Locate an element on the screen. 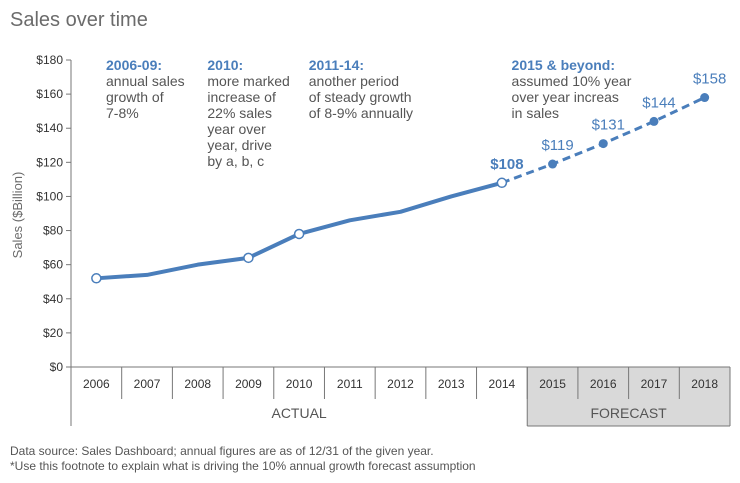  data-label: $144 is located at coordinates (658, 102).